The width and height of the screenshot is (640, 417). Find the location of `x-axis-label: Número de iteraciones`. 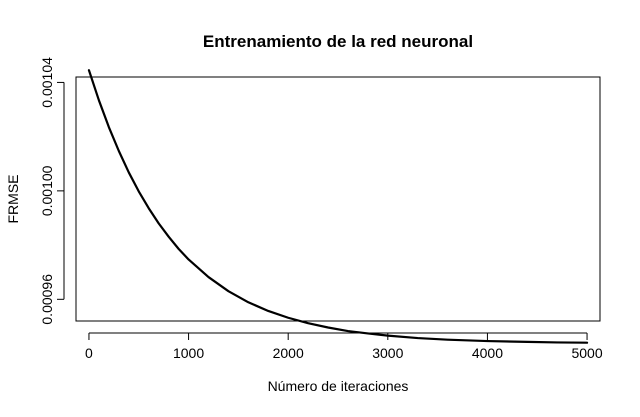

x-axis-label: Número de iteraciones is located at coordinates (338, 386).